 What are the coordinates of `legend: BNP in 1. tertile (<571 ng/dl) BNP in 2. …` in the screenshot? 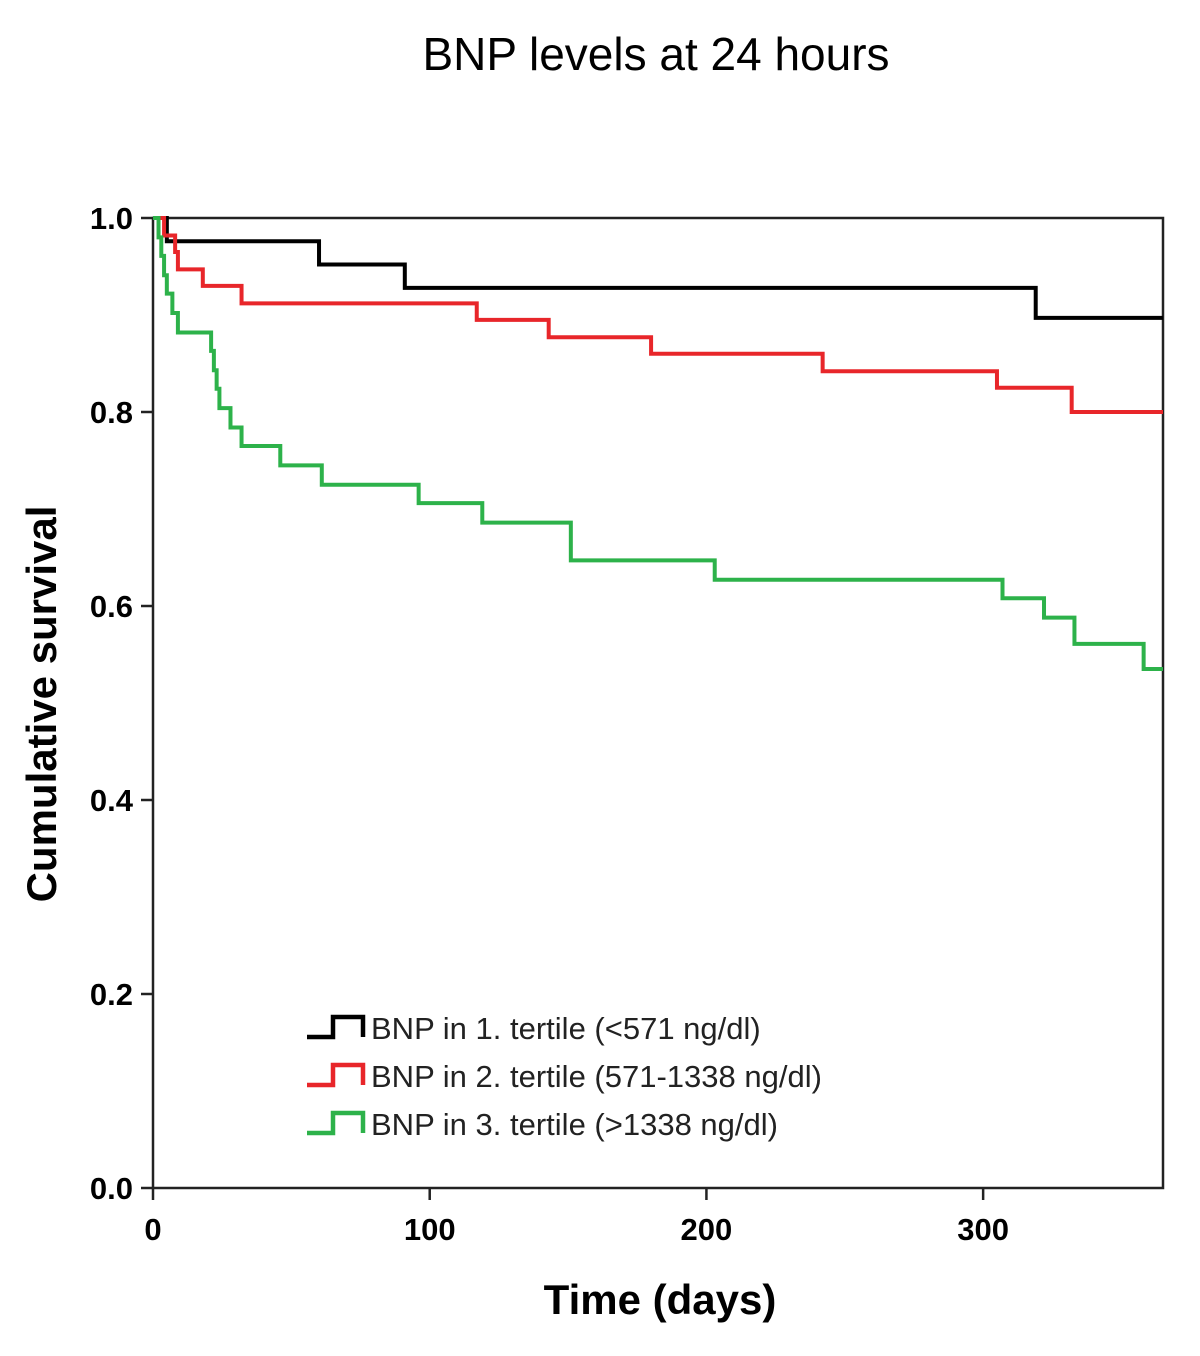 It's located at (564, 1076).